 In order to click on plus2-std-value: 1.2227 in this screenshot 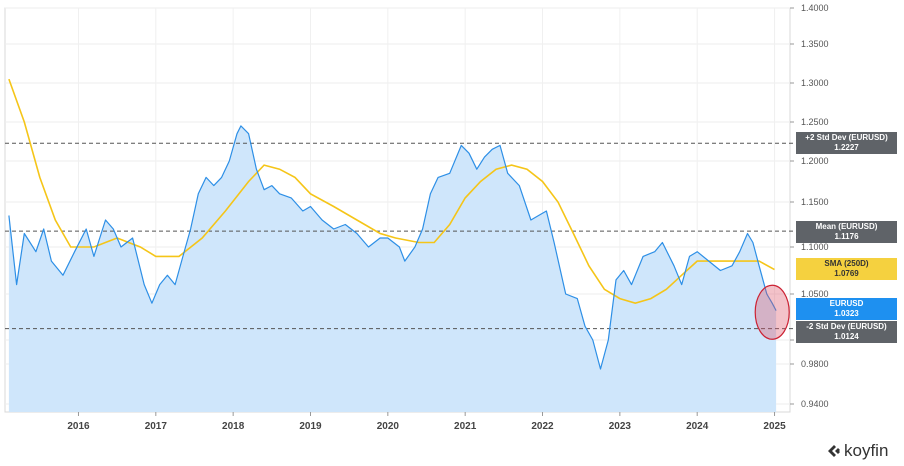, I will do `click(846, 147)`.